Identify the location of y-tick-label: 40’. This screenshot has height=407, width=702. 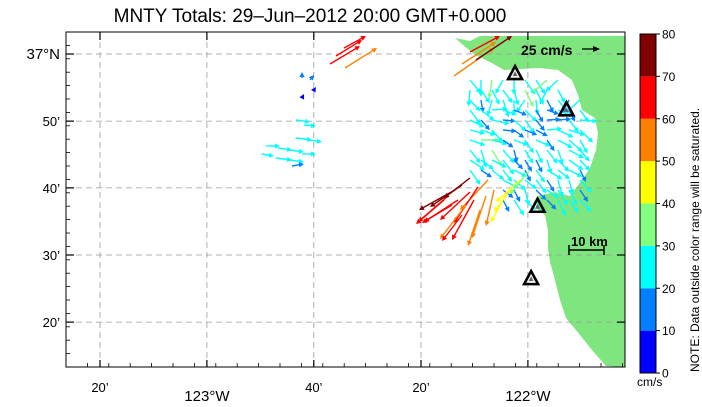
(51, 188).